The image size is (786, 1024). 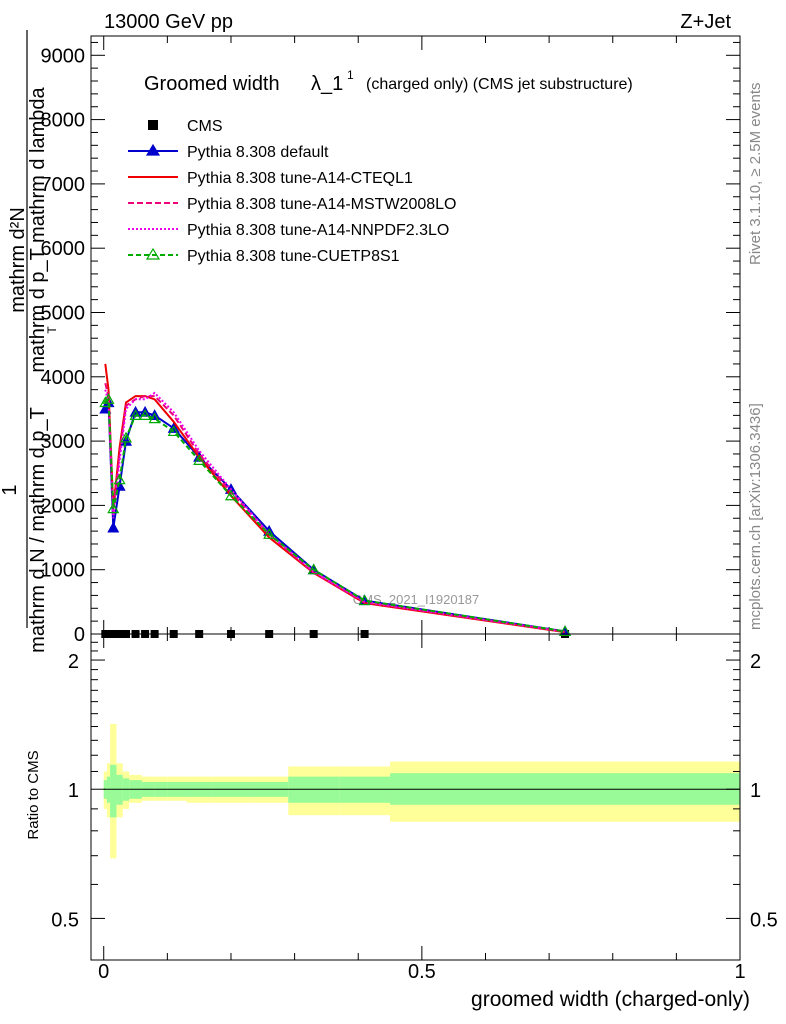 I want to click on title-text: Groomed width, so click(x=212, y=84).